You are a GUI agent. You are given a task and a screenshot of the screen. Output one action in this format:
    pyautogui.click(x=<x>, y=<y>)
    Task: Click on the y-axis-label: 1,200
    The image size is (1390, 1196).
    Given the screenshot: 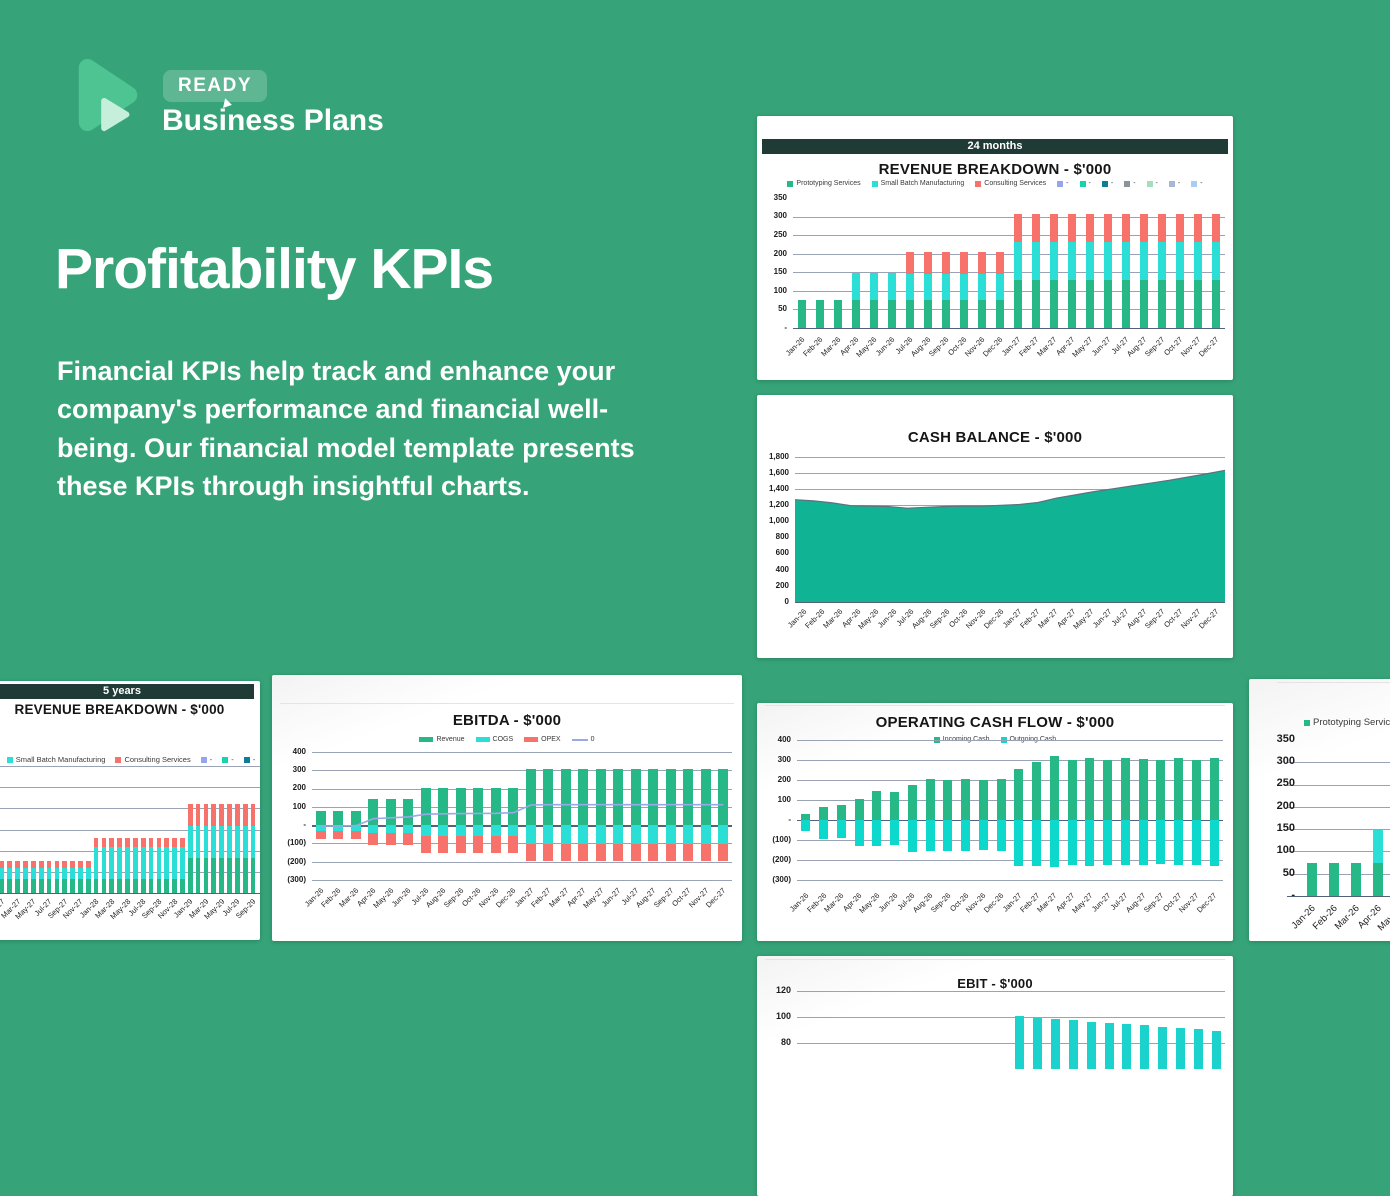 What is the action you would take?
    pyautogui.click(x=778, y=505)
    